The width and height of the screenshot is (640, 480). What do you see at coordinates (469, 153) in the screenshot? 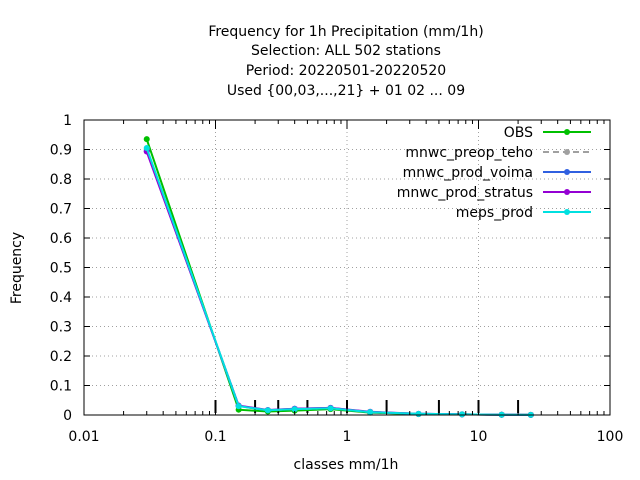
I see `legend-label: mnwc_preop_teho` at bounding box center [469, 153].